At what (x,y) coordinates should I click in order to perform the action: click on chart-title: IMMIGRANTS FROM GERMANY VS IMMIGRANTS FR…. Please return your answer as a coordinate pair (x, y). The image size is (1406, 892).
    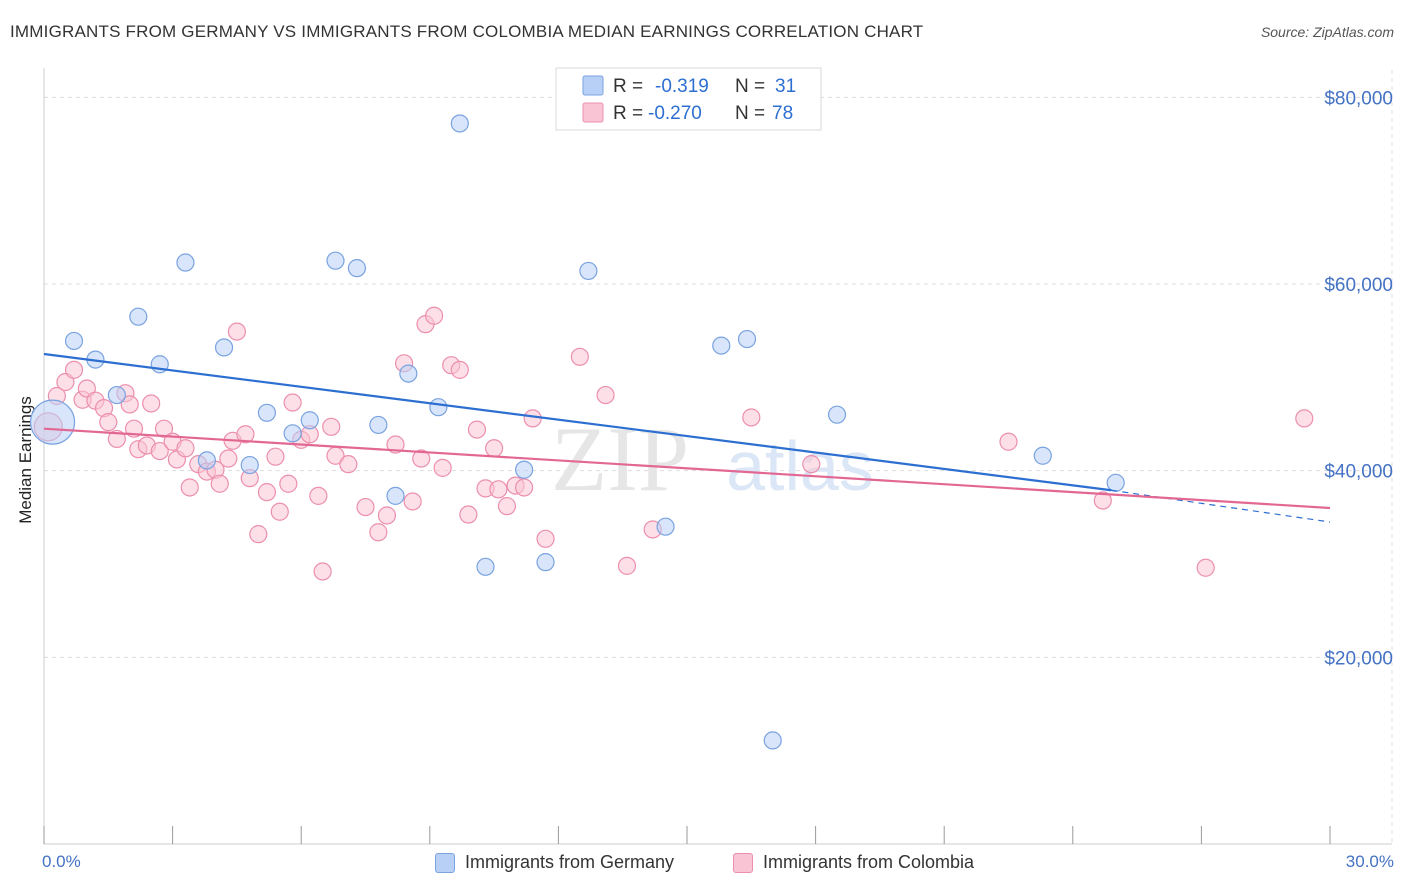
    Looking at the image, I should click on (467, 31).